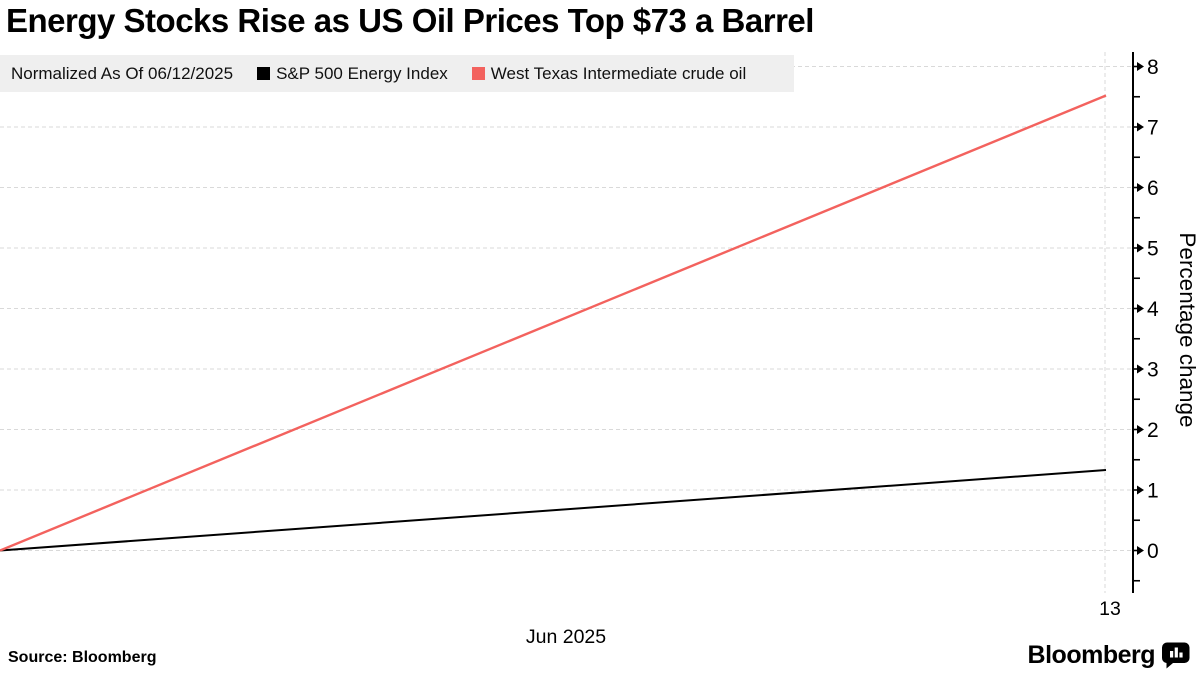 The height and width of the screenshot is (675, 1200). What do you see at coordinates (1153, 188) in the screenshot?
I see `y-tick-label: 6` at bounding box center [1153, 188].